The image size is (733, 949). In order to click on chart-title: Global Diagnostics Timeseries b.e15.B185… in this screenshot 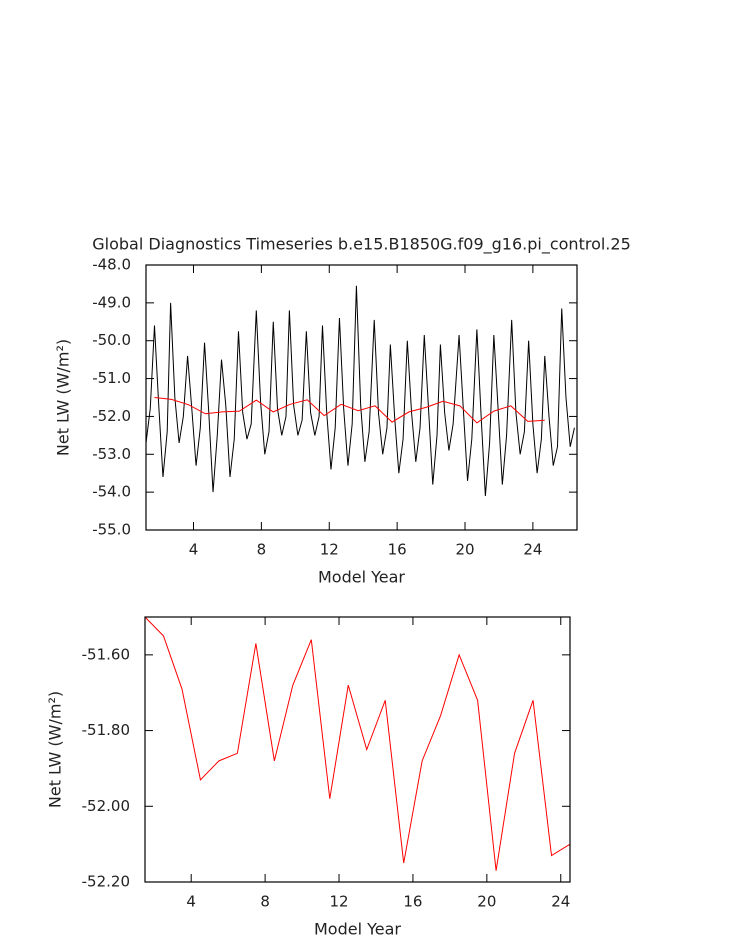, I will do `click(361, 245)`.